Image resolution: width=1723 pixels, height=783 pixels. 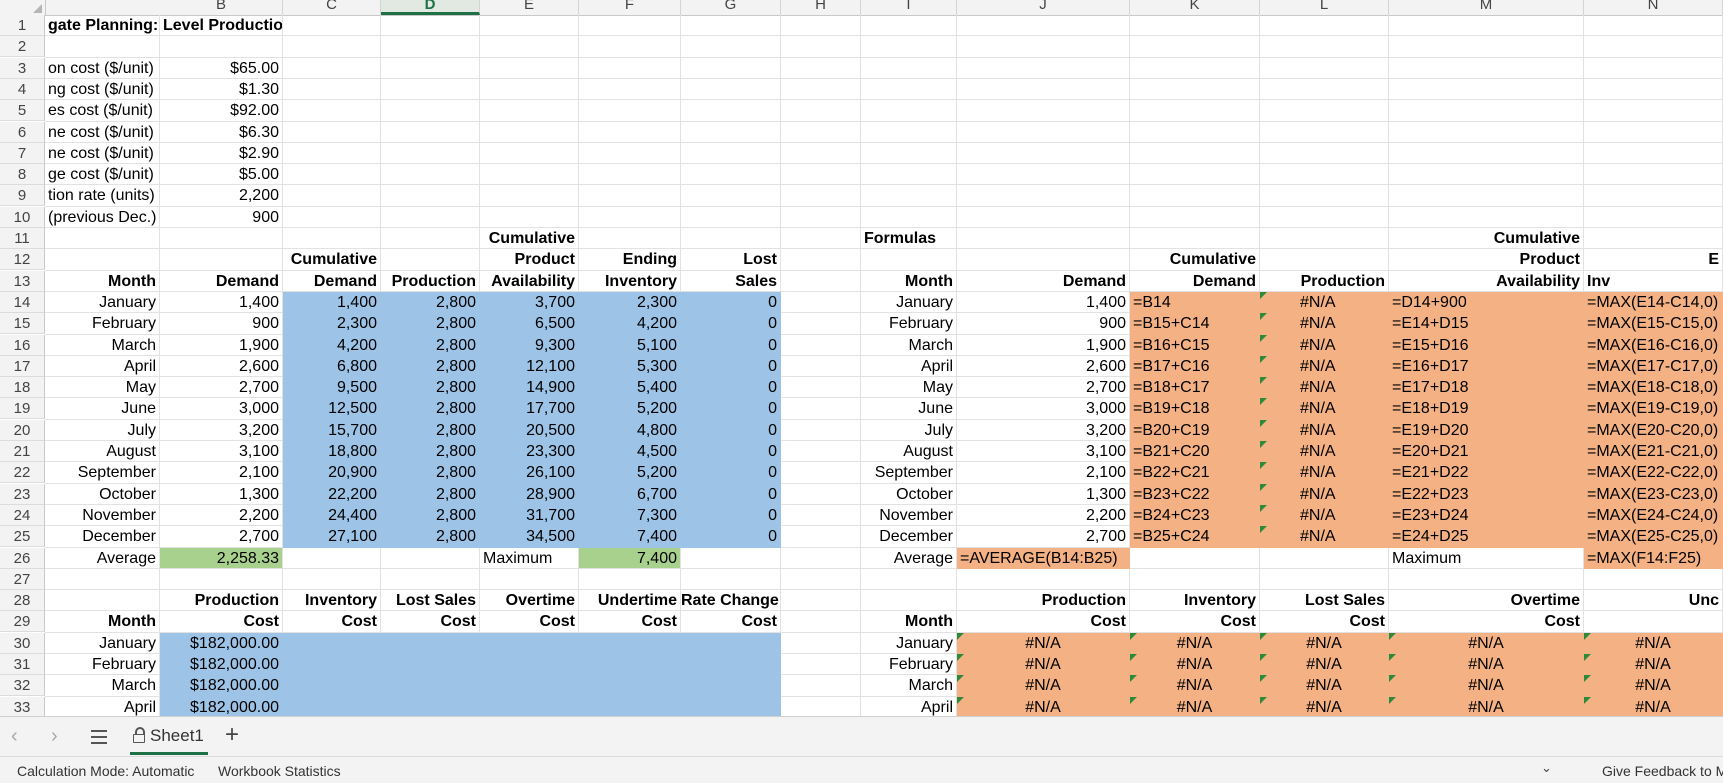 What do you see at coordinates (630, 89) in the screenshot?
I see `cell-f4` at bounding box center [630, 89].